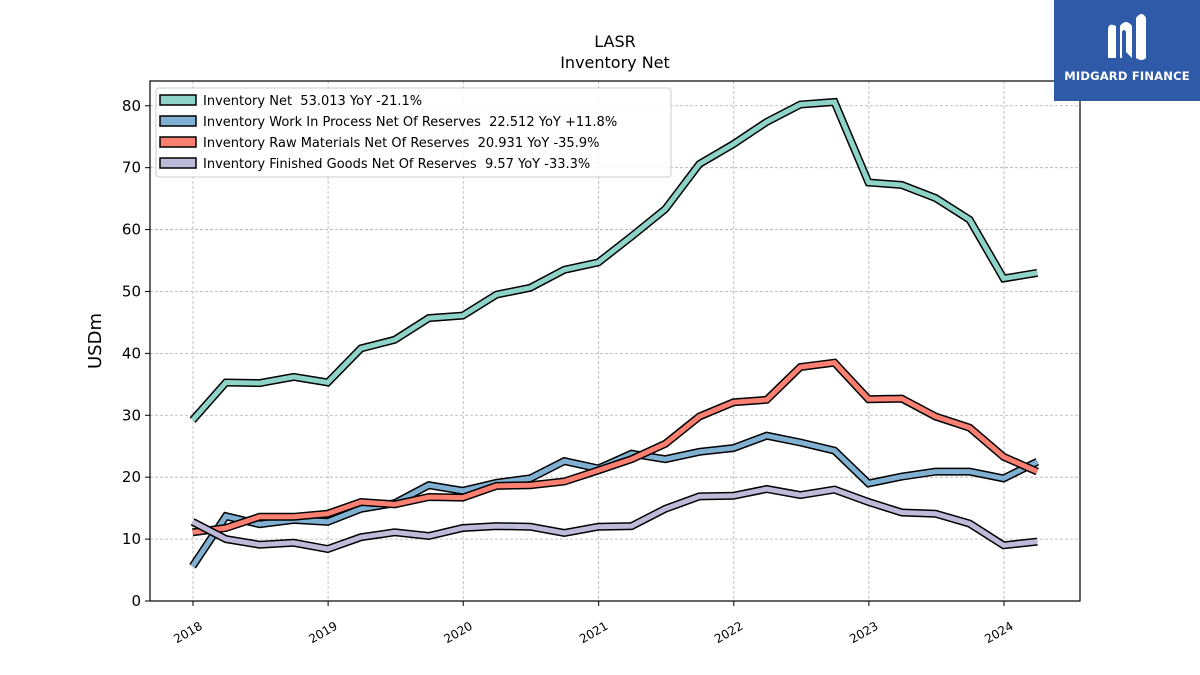 Image resolution: width=1200 pixels, height=675 pixels. Describe the element at coordinates (1127, 76) in the screenshot. I see `logo-text: MIDGARD FINANCE` at that location.